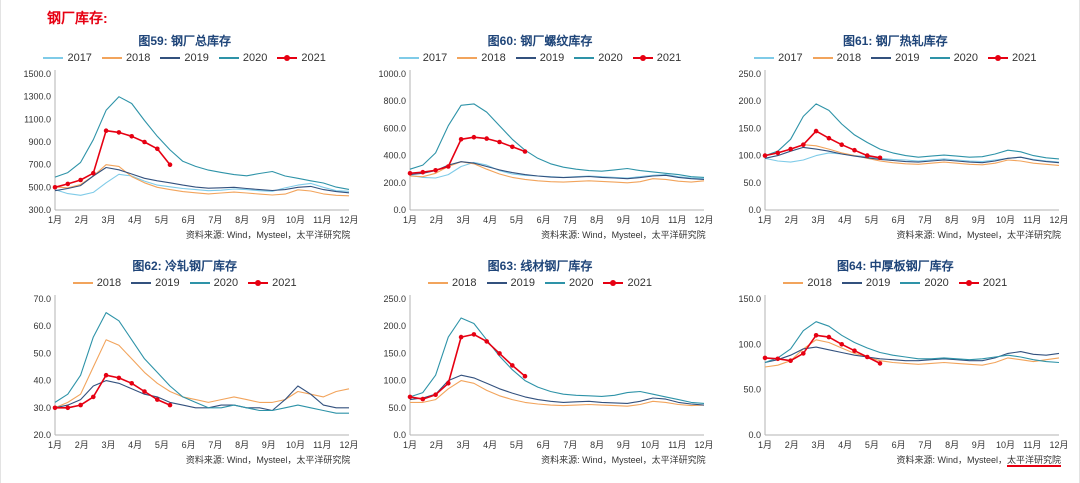  What do you see at coordinates (42, 381) in the screenshot?
I see `y-tick-label: 40.0` at bounding box center [42, 381].